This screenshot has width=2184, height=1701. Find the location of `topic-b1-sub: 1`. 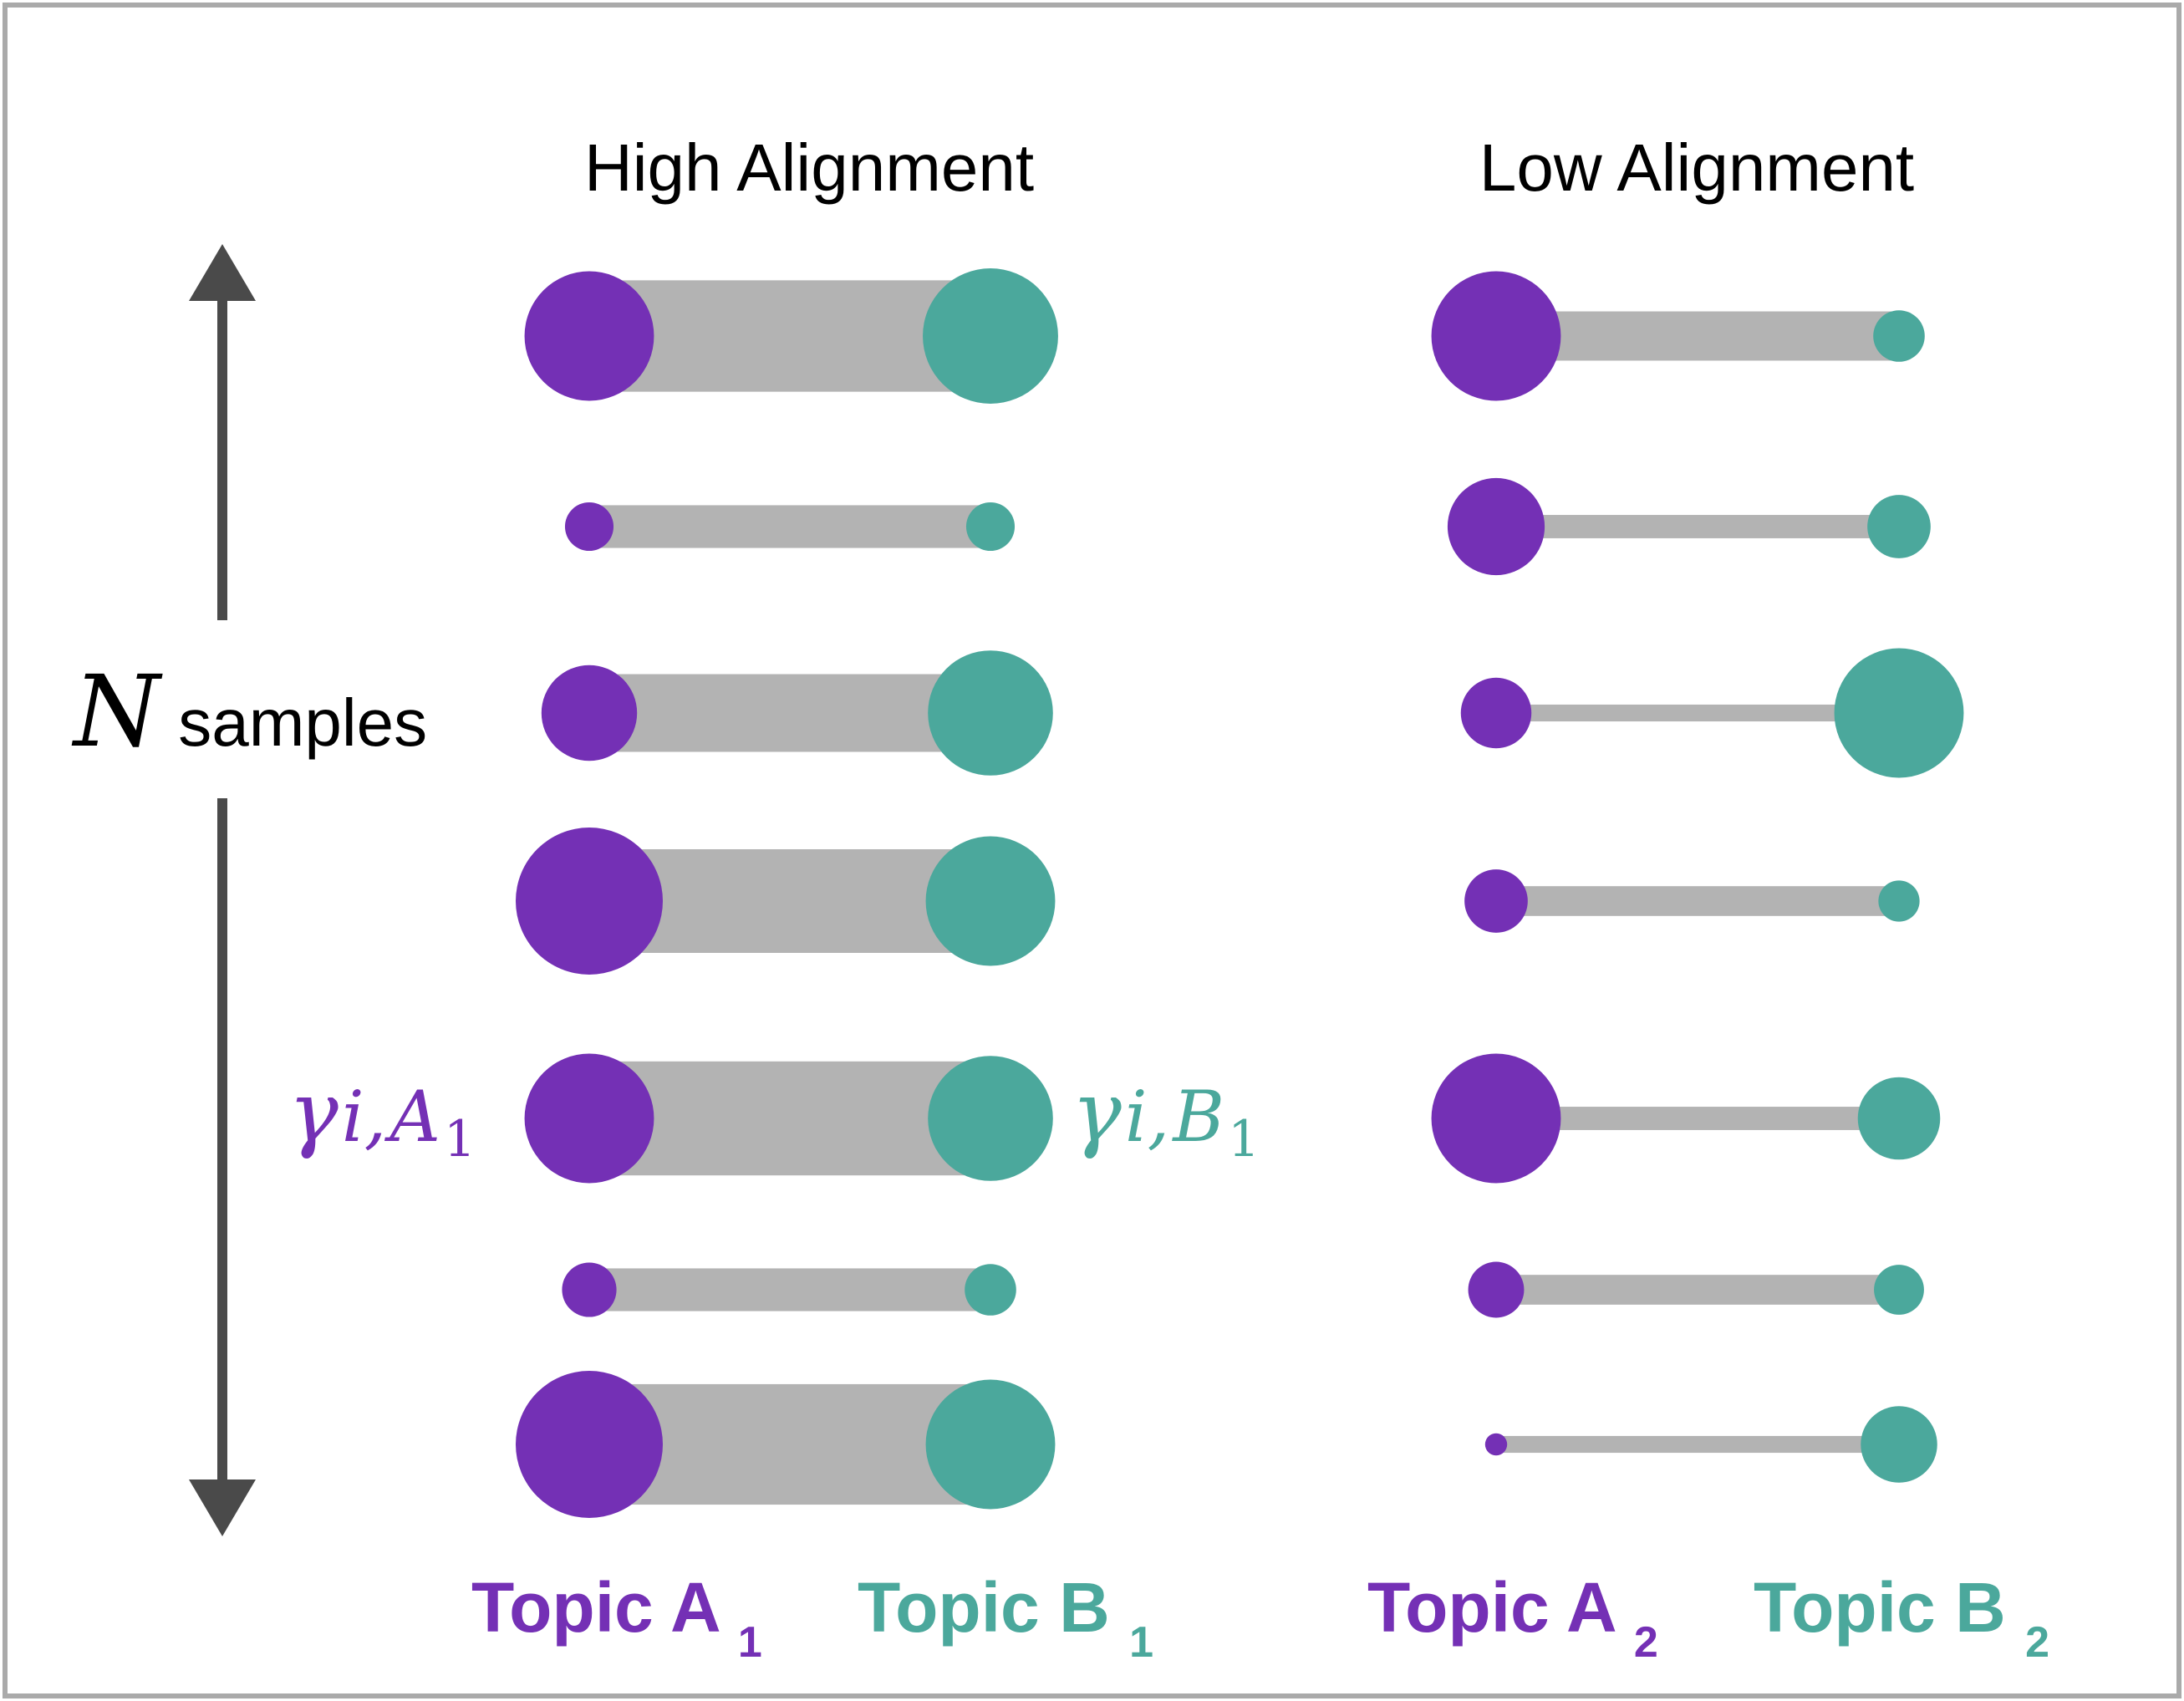

topic-b1-sub: 1 is located at coordinates (1141, 1642).